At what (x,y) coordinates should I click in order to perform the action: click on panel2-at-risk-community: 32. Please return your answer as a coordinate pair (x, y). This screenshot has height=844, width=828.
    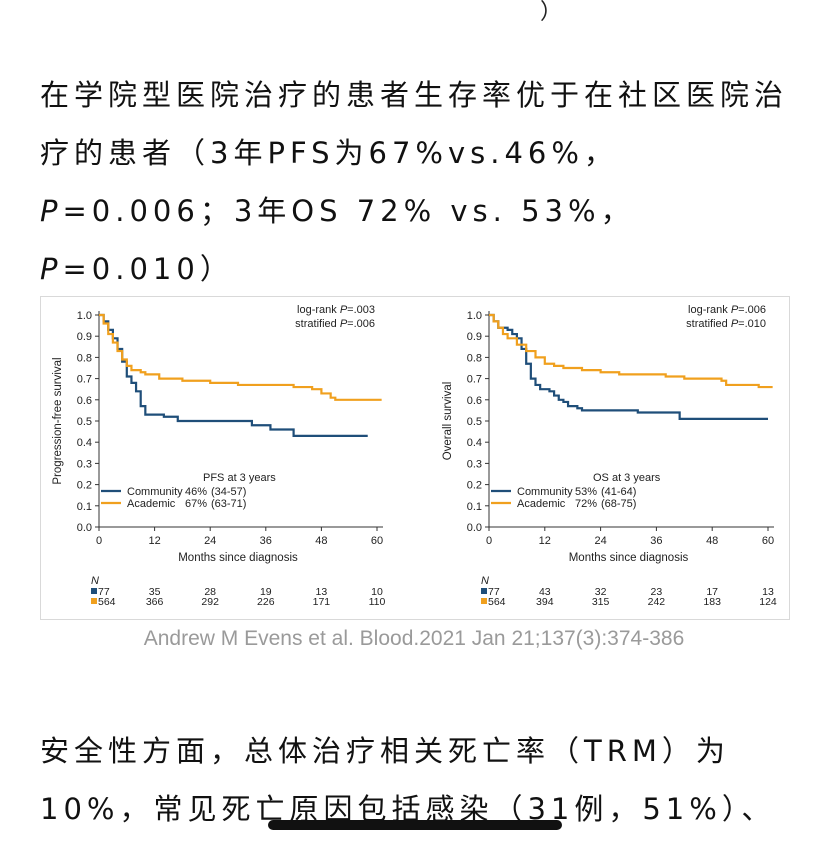
    Looking at the image, I should click on (601, 592).